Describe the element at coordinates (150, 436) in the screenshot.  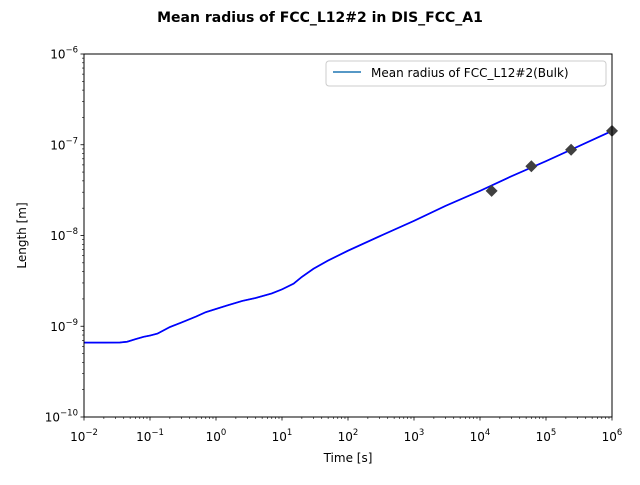
I see `x-tick-label: 10⁻¹` at that location.